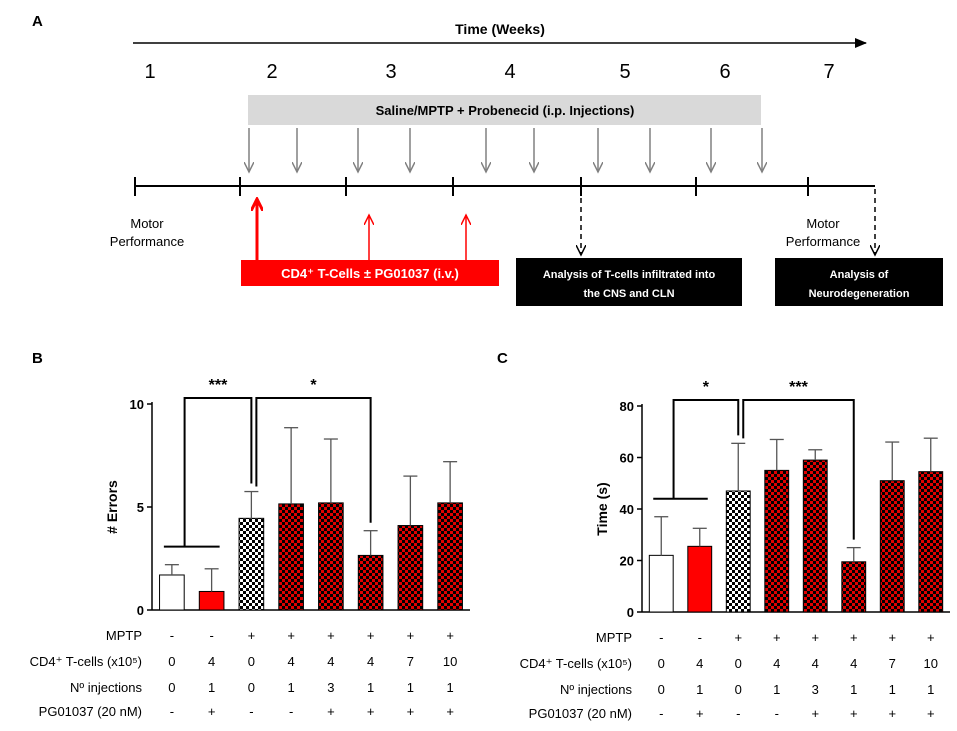 This screenshot has width=957, height=731. What do you see at coordinates (505, 150) in the screenshot?
I see `injection-arrows` at bounding box center [505, 150].